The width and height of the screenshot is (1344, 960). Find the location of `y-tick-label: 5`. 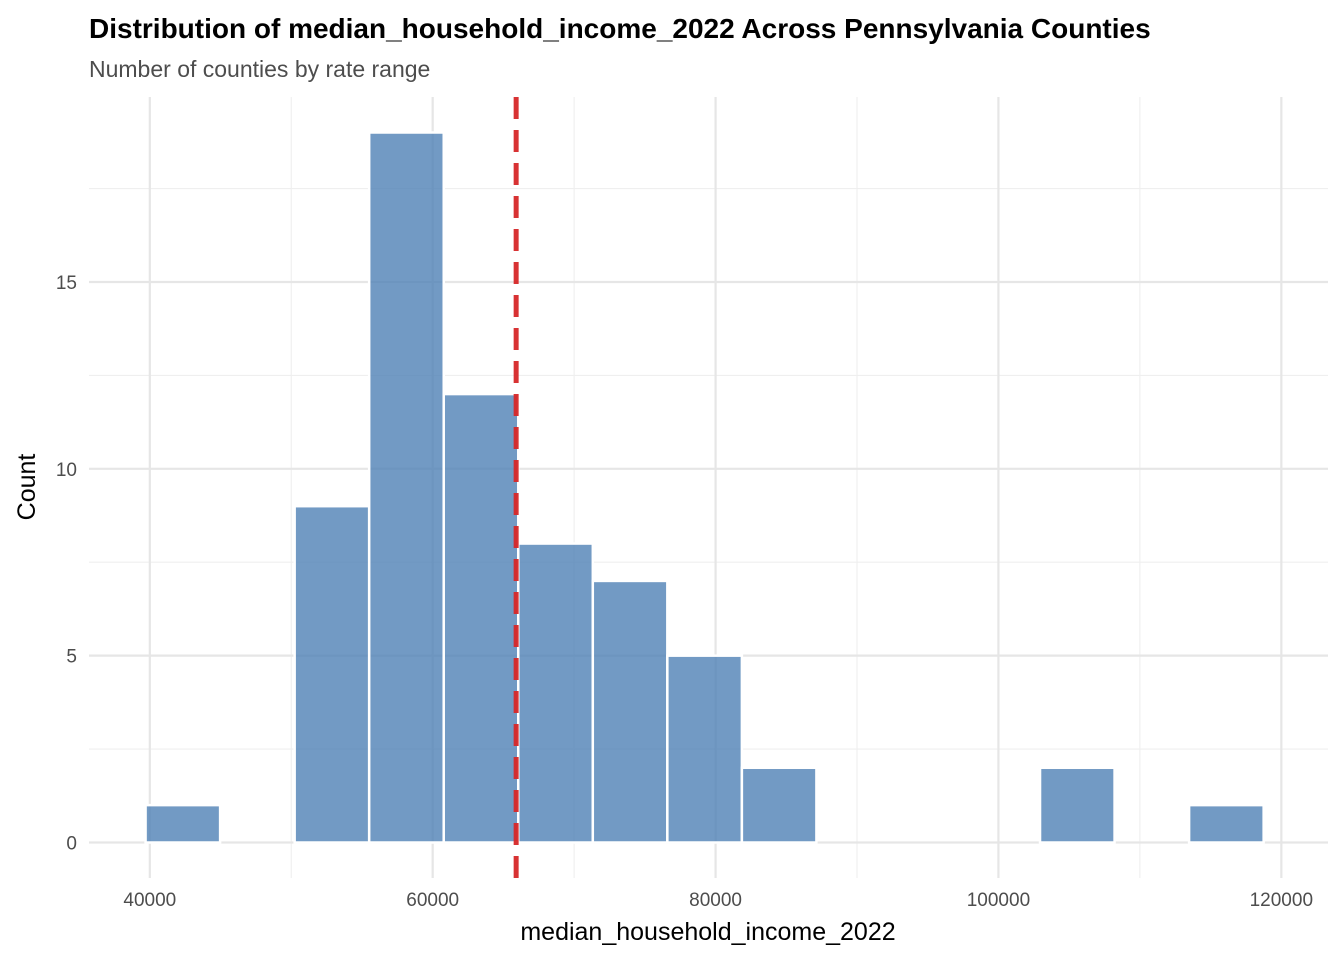

y-tick-label: 5 is located at coordinates (71, 657).